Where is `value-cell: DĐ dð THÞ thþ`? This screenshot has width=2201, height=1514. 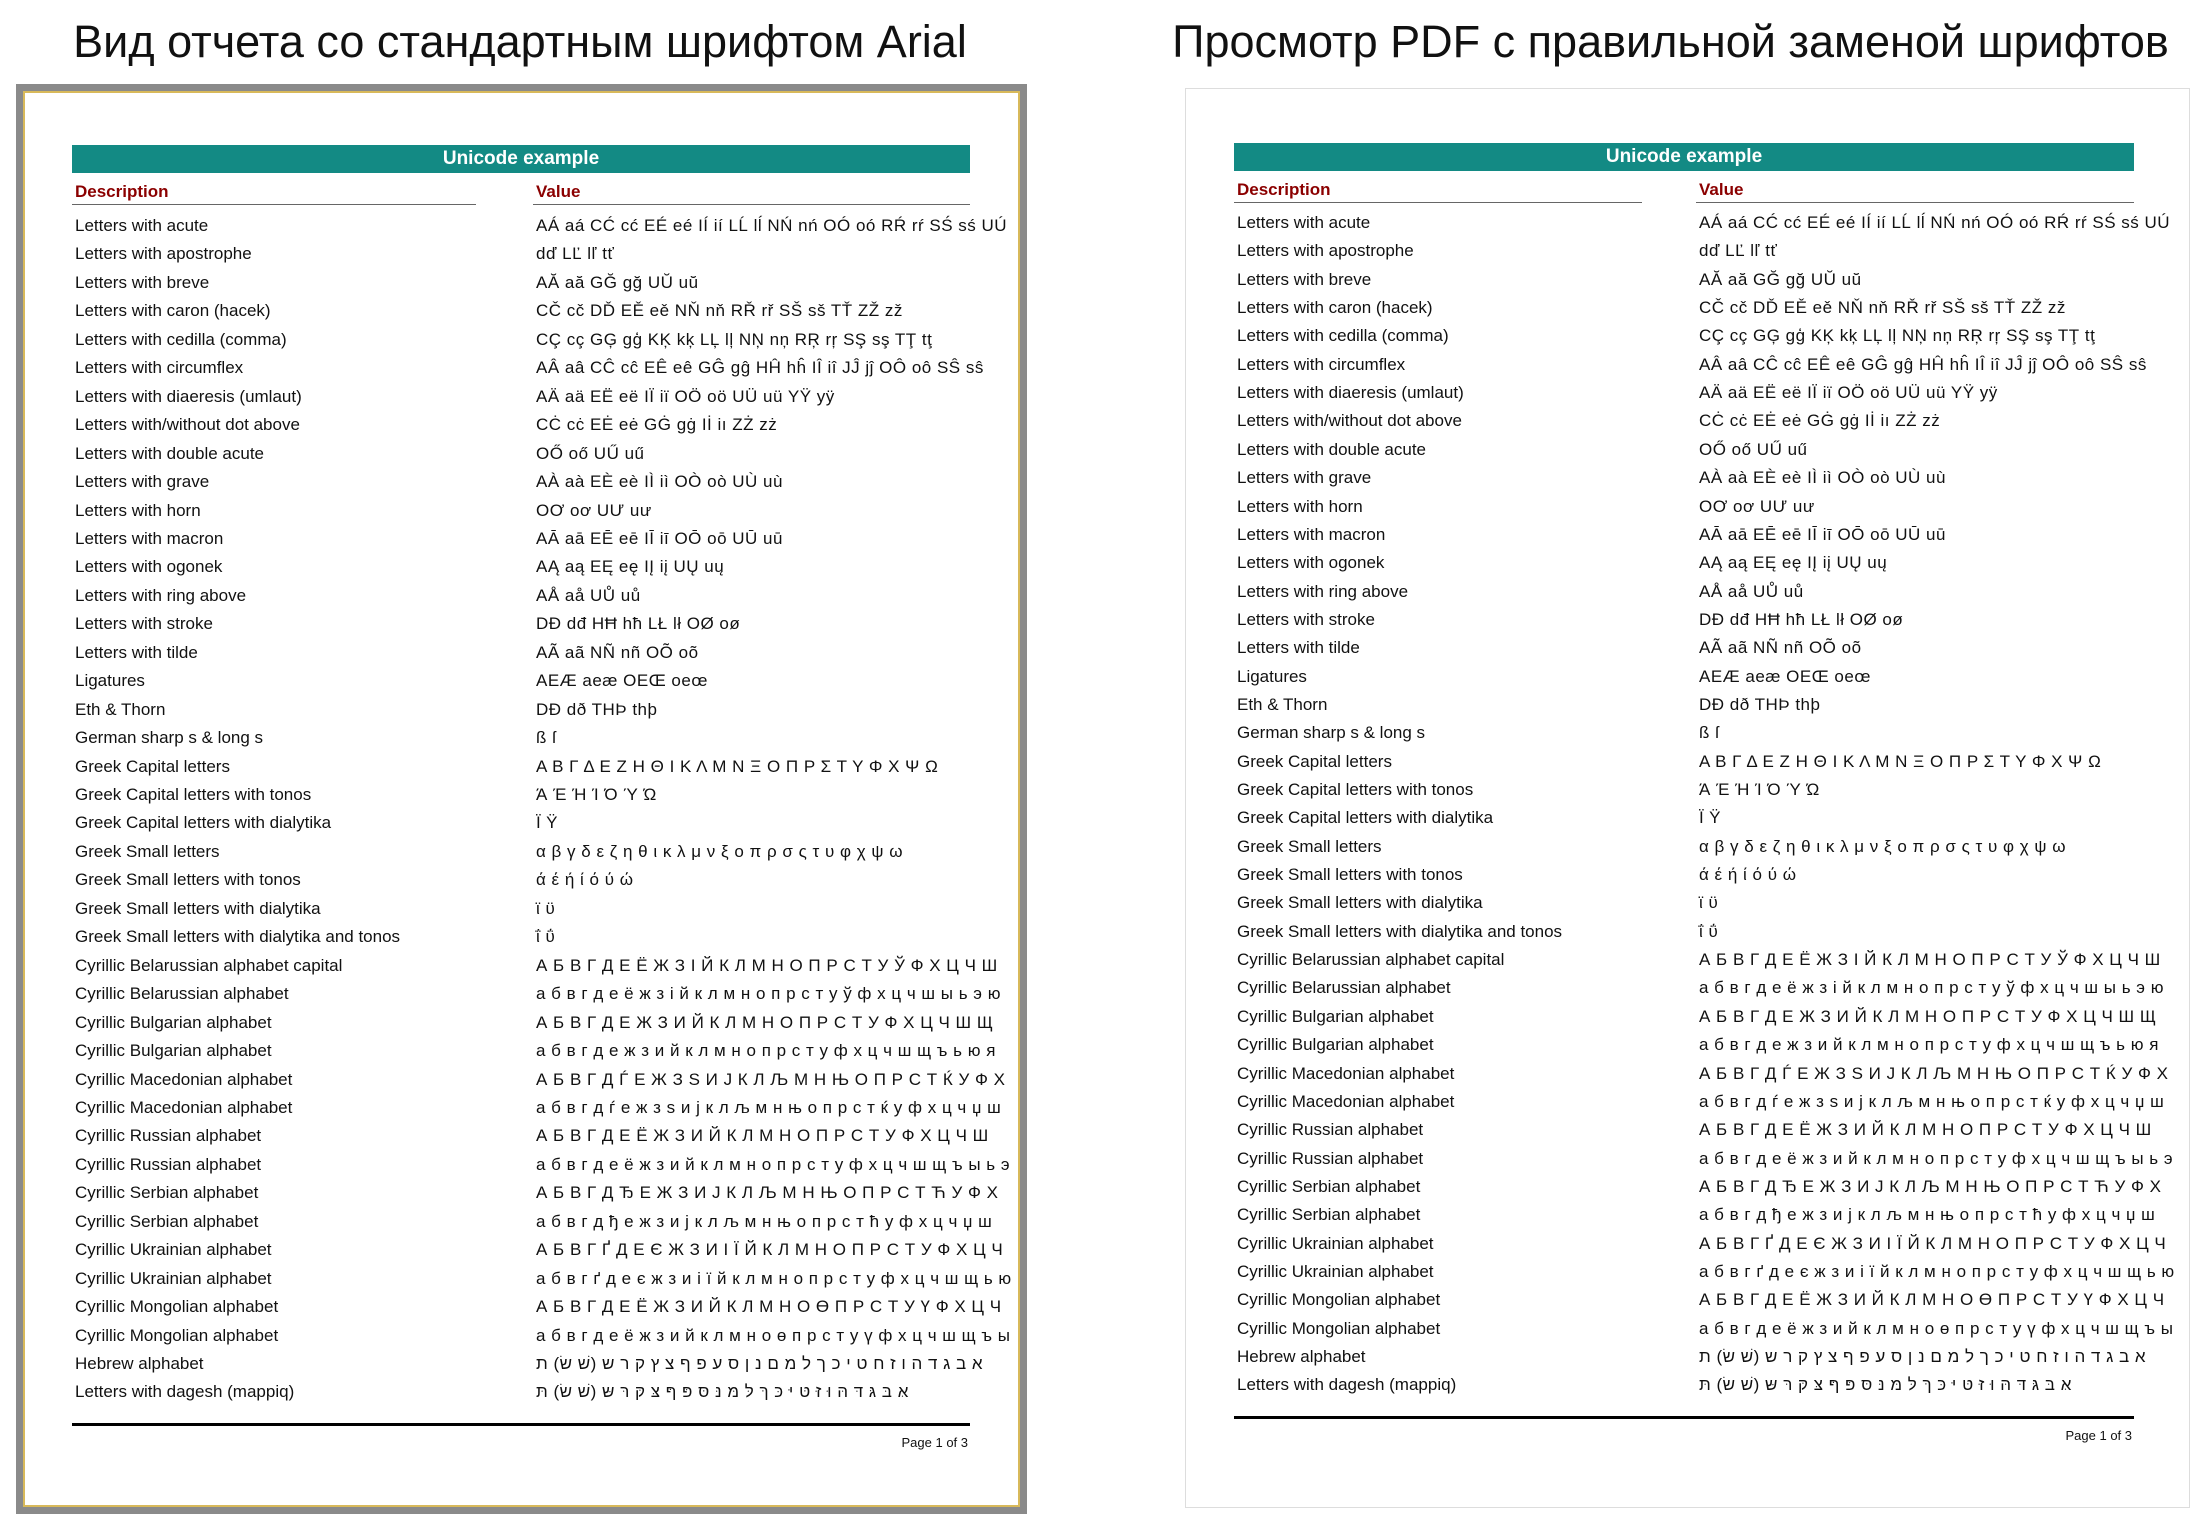 value-cell: DĐ dð THÞ thþ is located at coordinates (597, 709).